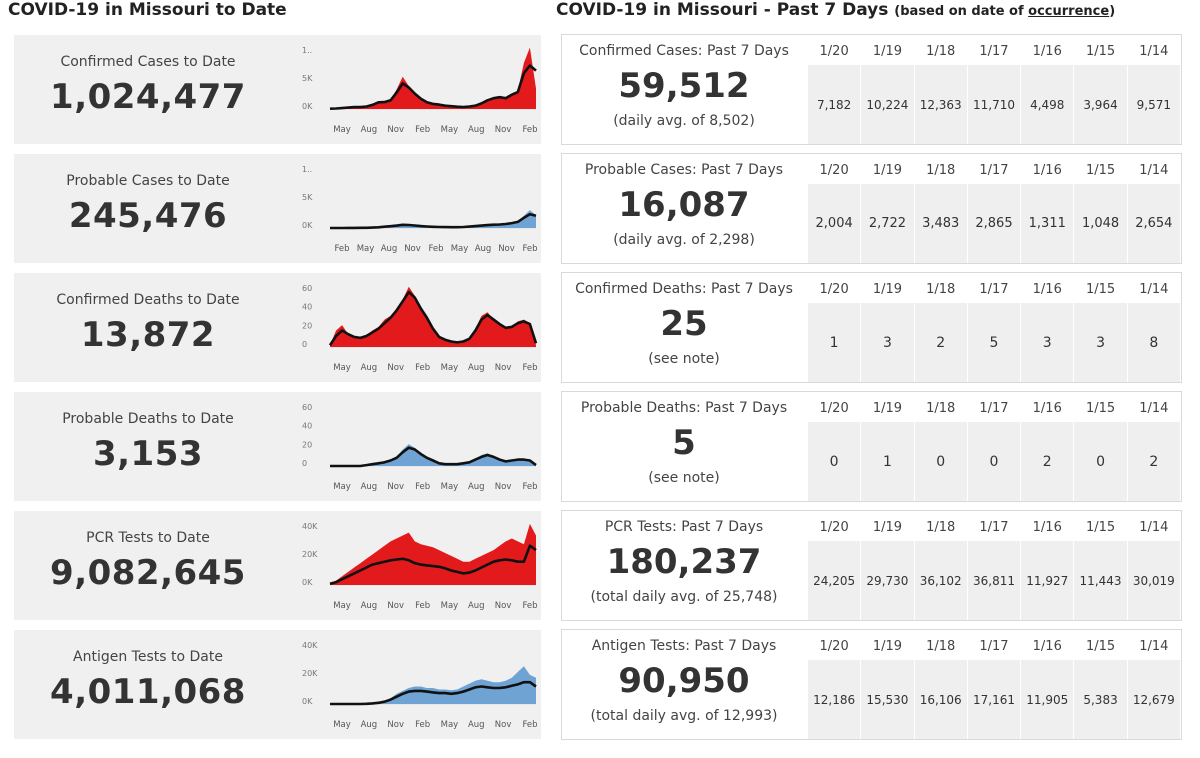 The width and height of the screenshot is (1200, 758). I want to click on day-label: 1/18, so click(941, 170).